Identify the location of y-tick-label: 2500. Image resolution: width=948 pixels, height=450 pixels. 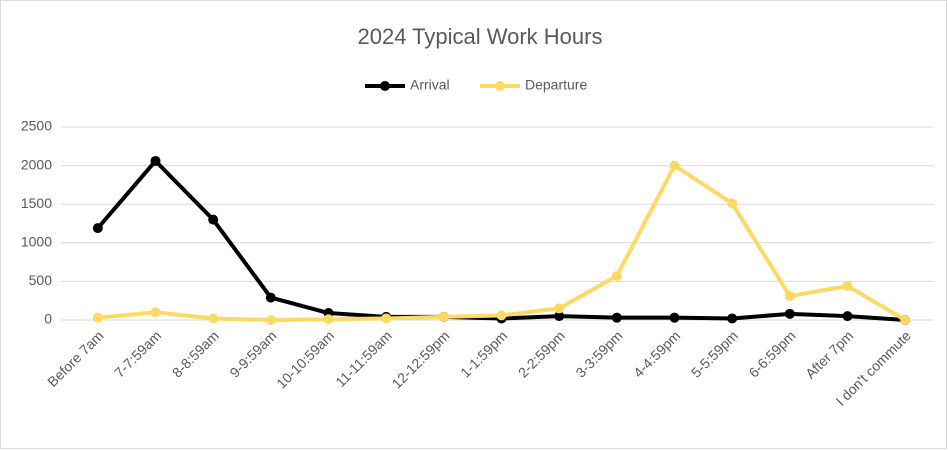
(36, 126).